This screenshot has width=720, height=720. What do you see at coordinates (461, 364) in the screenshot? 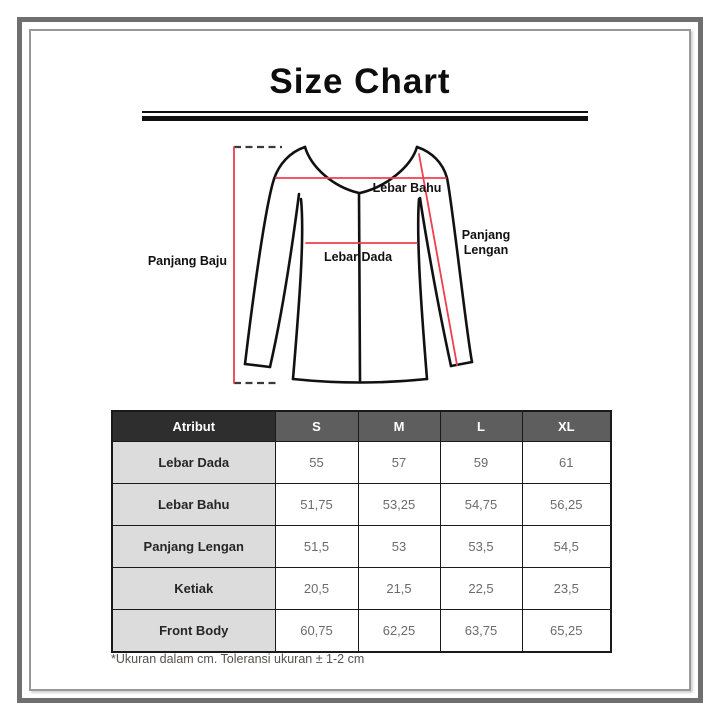
I see `garment-right-cuff` at bounding box center [461, 364].